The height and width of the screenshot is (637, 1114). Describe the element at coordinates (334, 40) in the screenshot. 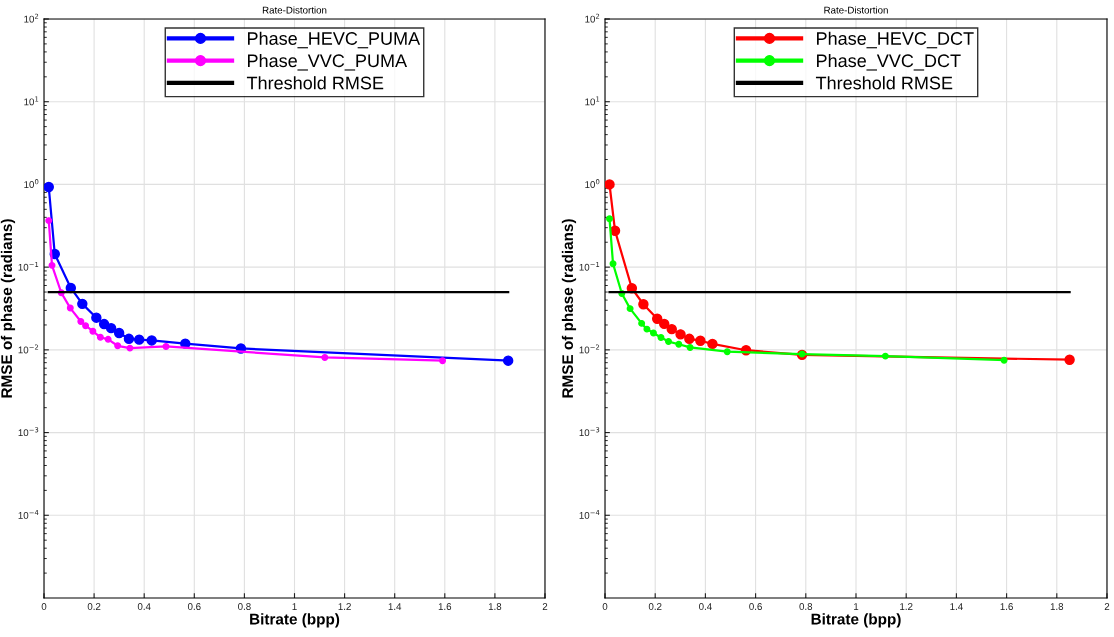

I see `legend-label: Phase_HEVC_PUMA` at that location.